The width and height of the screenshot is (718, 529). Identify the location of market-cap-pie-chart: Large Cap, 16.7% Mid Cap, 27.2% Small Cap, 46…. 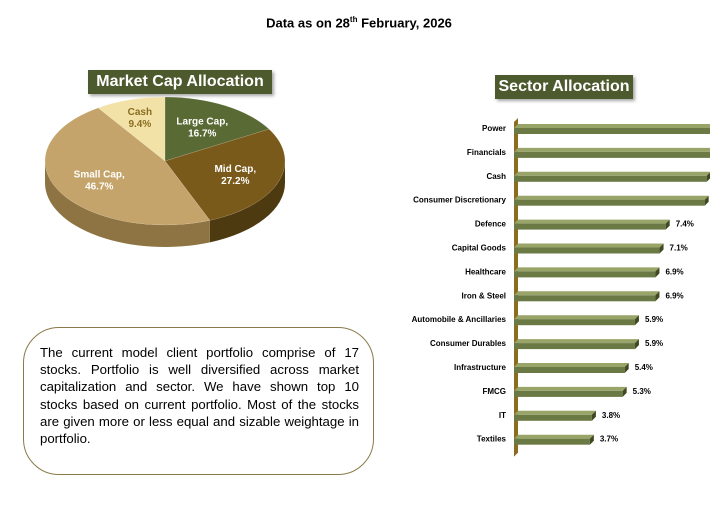
(165, 172).